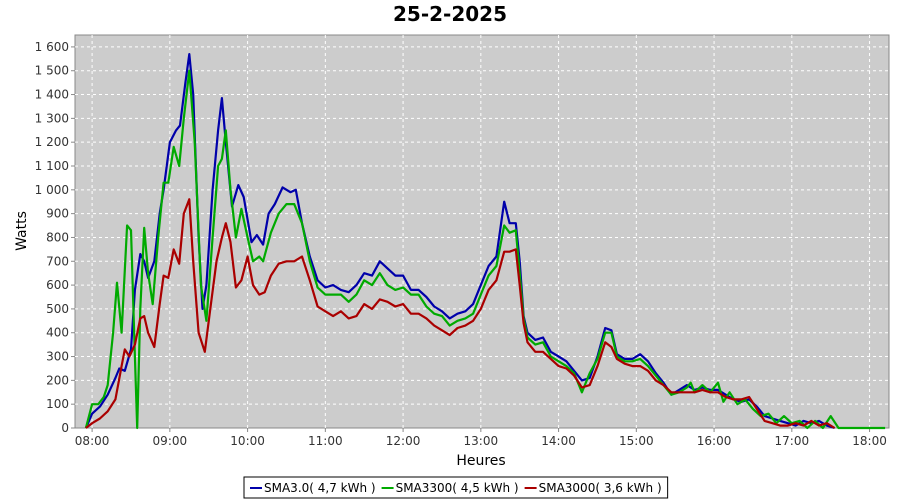 This screenshot has width=900, height=500. Describe the element at coordinates (57, 333) in the screenshot. I see `y-tick-label: 400` at that location.